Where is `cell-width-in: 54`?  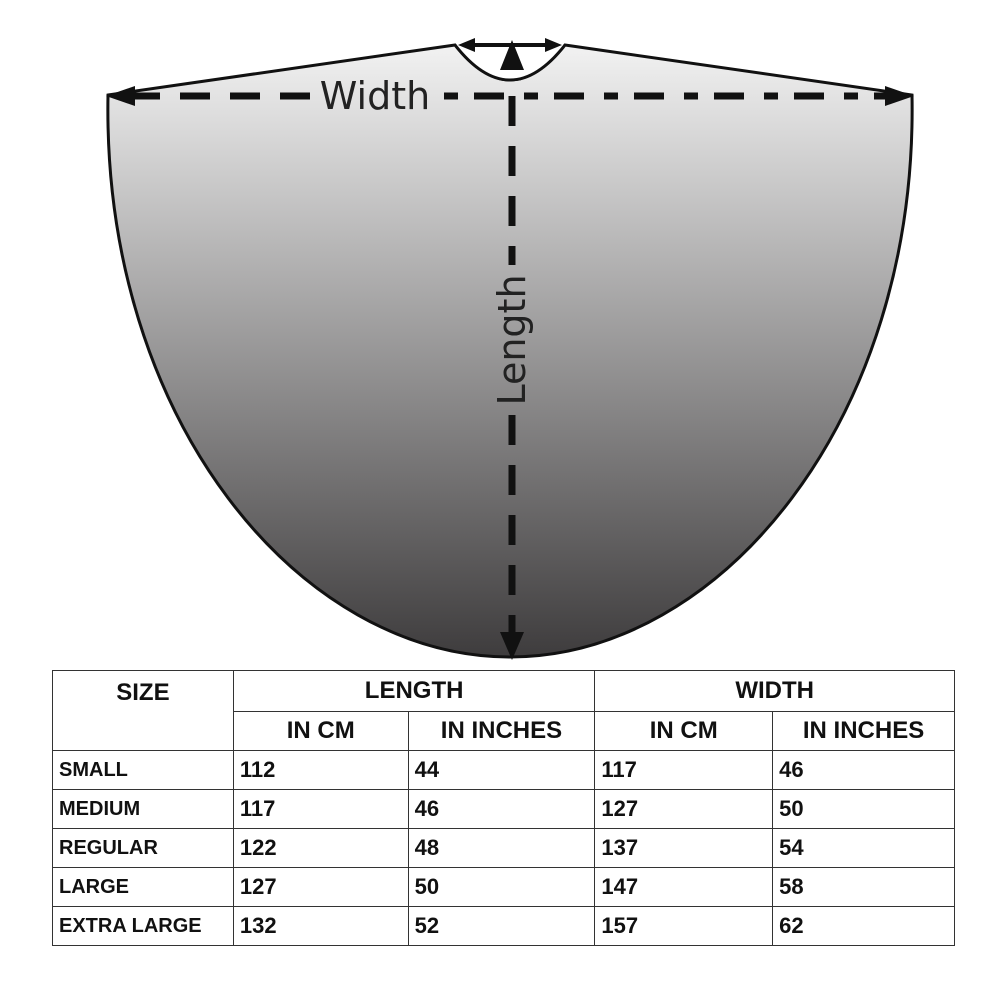 cell-width-in: 54 is located at coordinates (863, 848).